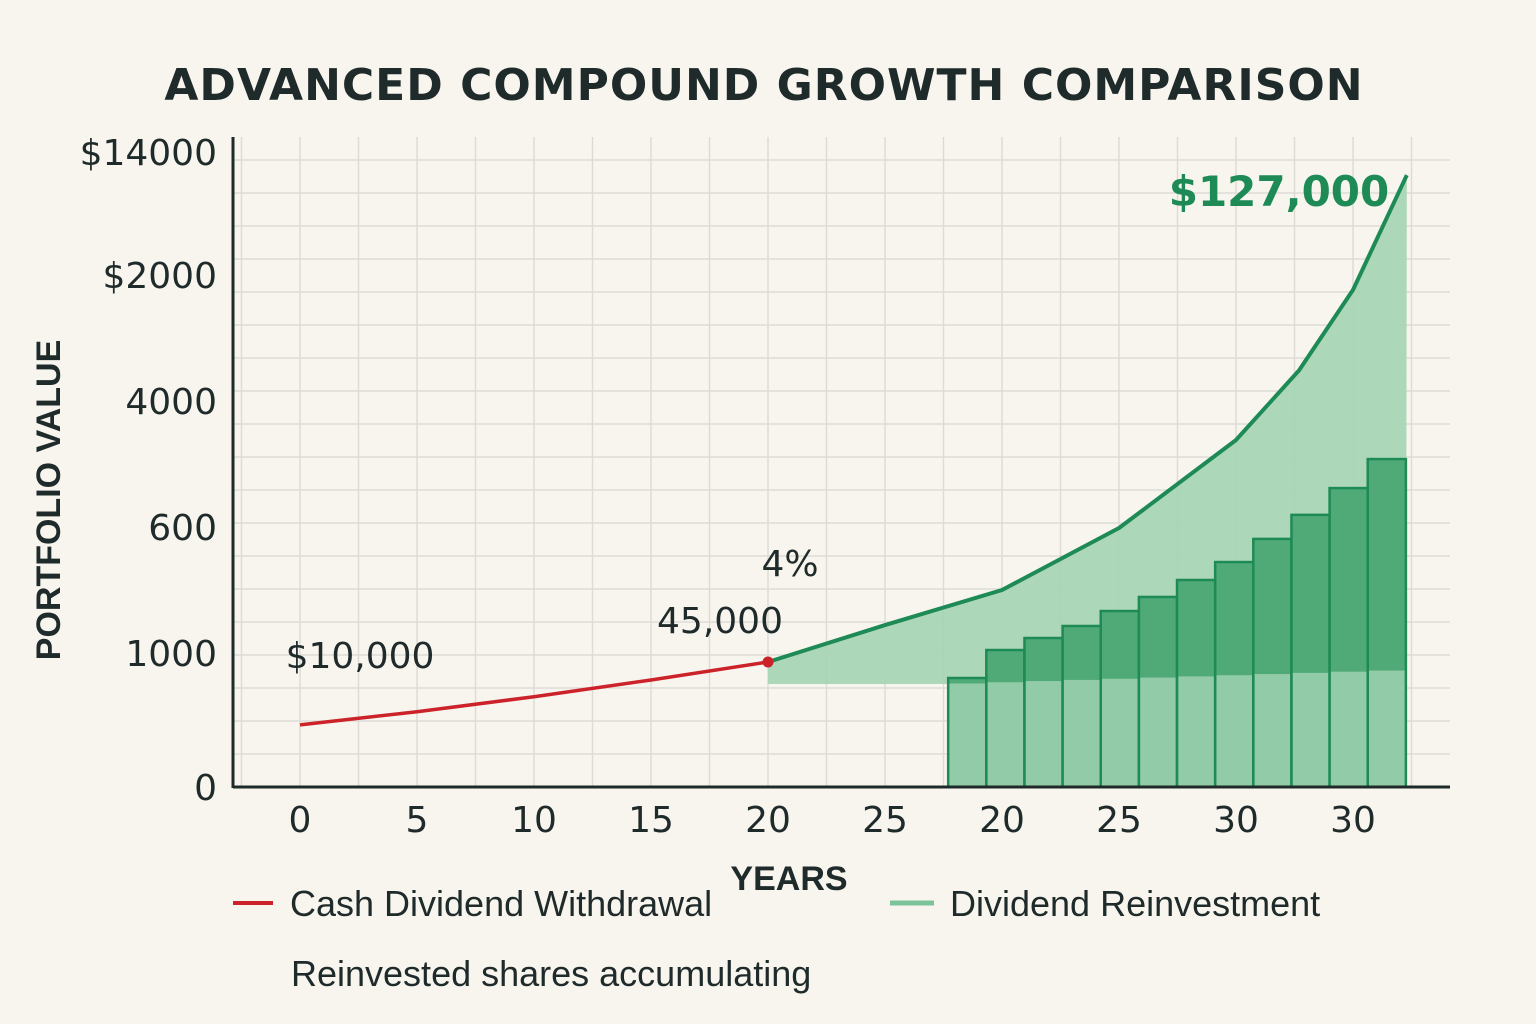 The width and height of the screenshot is (1536, 1024). What do you see at coordinates (763, 85) in the screenshot?
I see `chart-title: ADVANCED COMPOUND GROWTH COMPARISON` at bounding box center [763, 85].